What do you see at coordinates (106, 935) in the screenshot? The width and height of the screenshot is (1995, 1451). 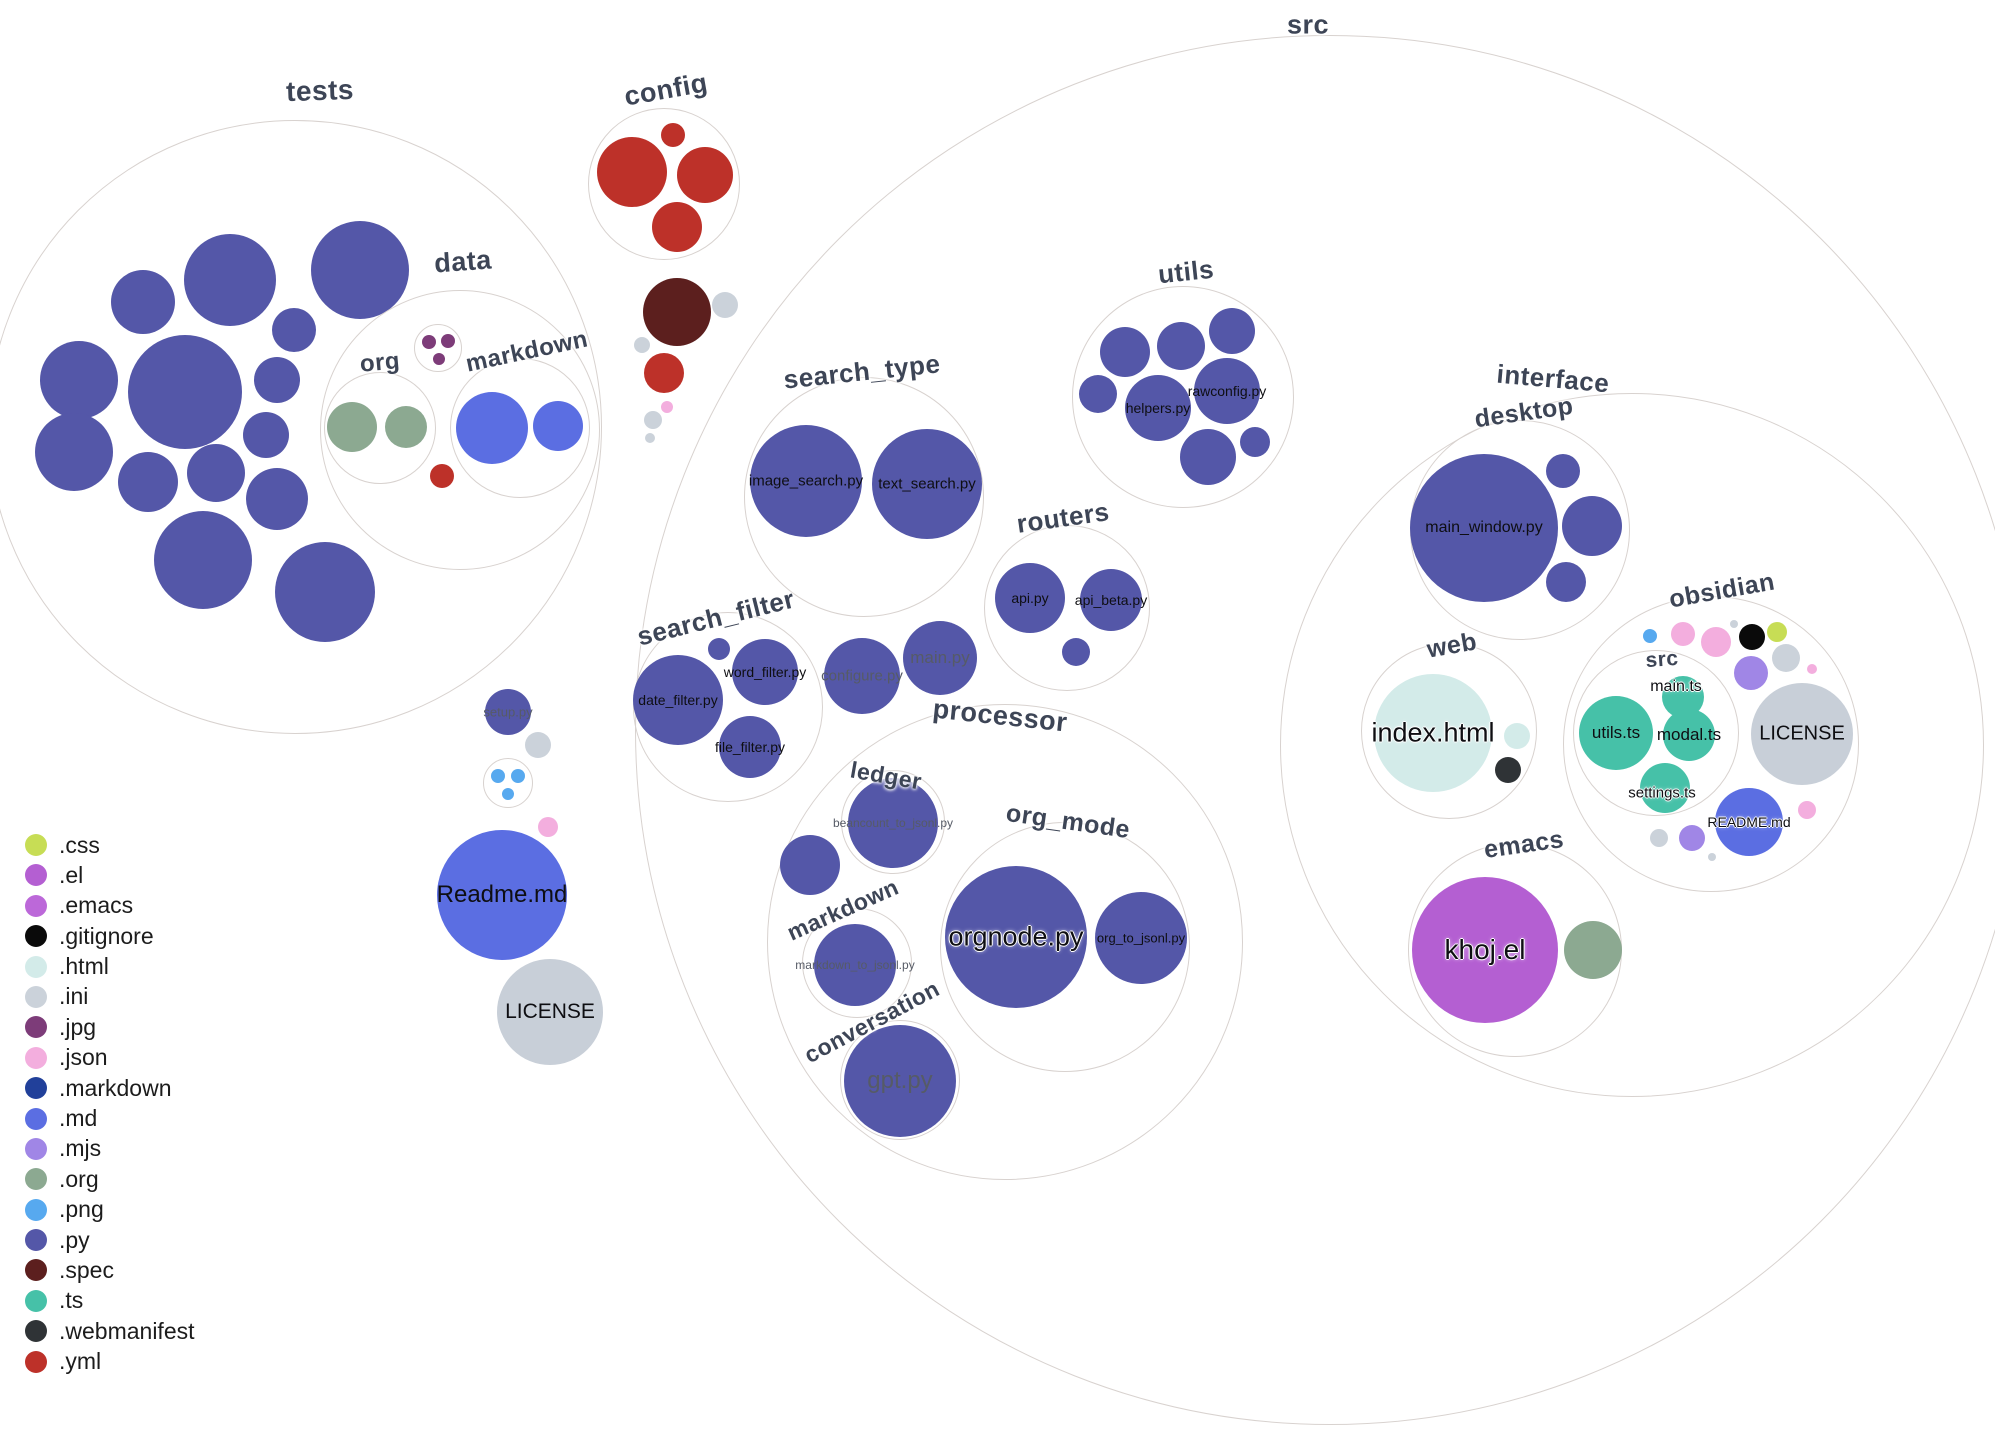 I see `legend-label-gitignore: .gitignore` at bounding box center [106, 935].